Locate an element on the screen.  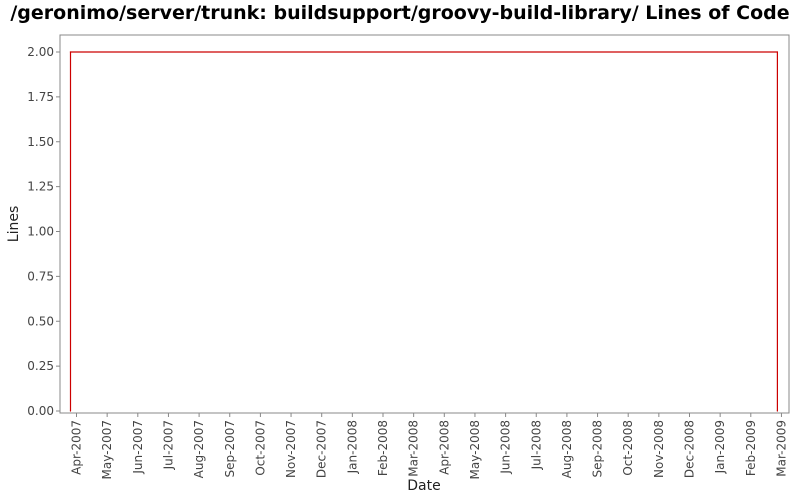
x-tick-label: Feb-2008 is located at coordinates (383, 448).